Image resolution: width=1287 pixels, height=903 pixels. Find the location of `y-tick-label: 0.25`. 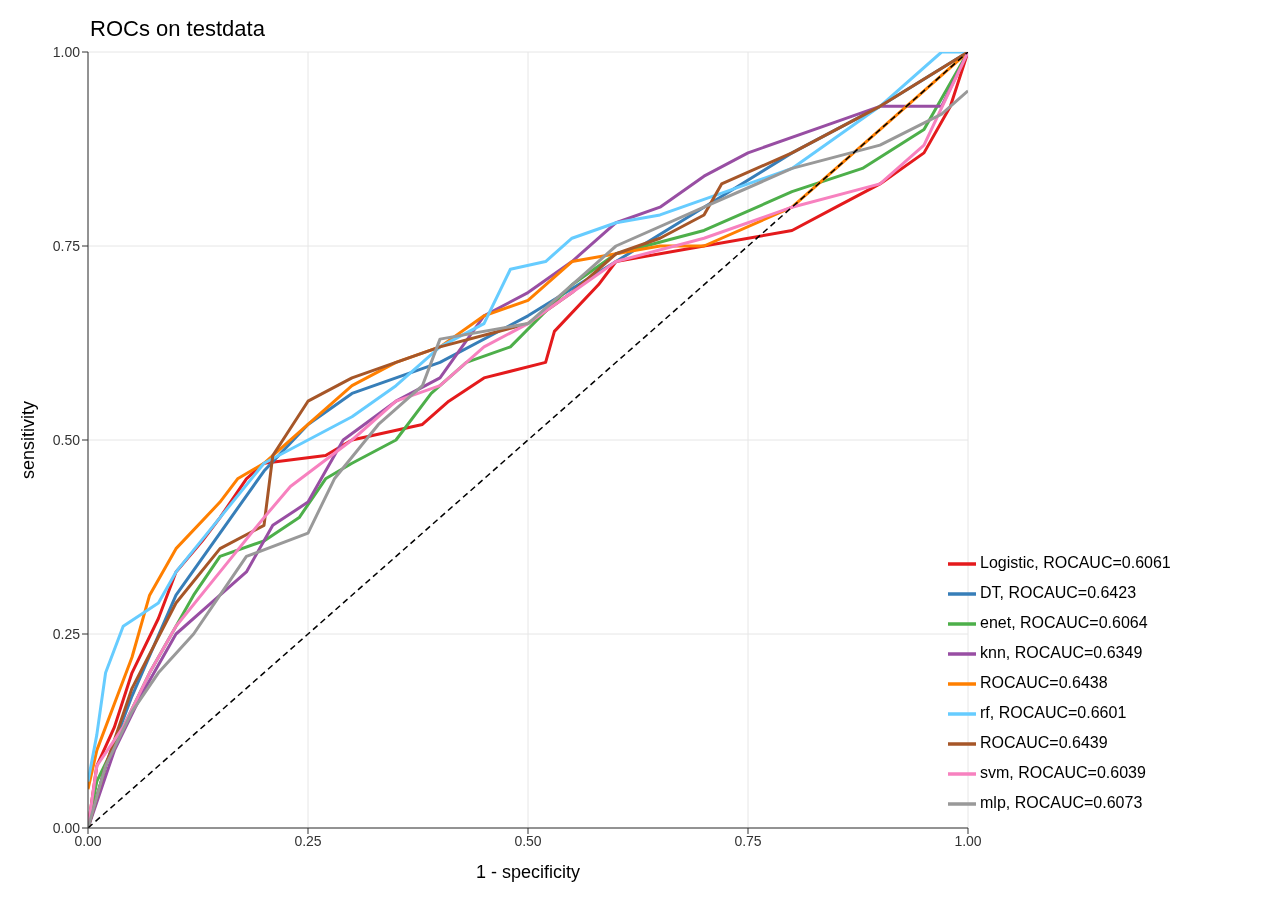

y-tick-label: 0.25 is located at coordinates (66, 633).